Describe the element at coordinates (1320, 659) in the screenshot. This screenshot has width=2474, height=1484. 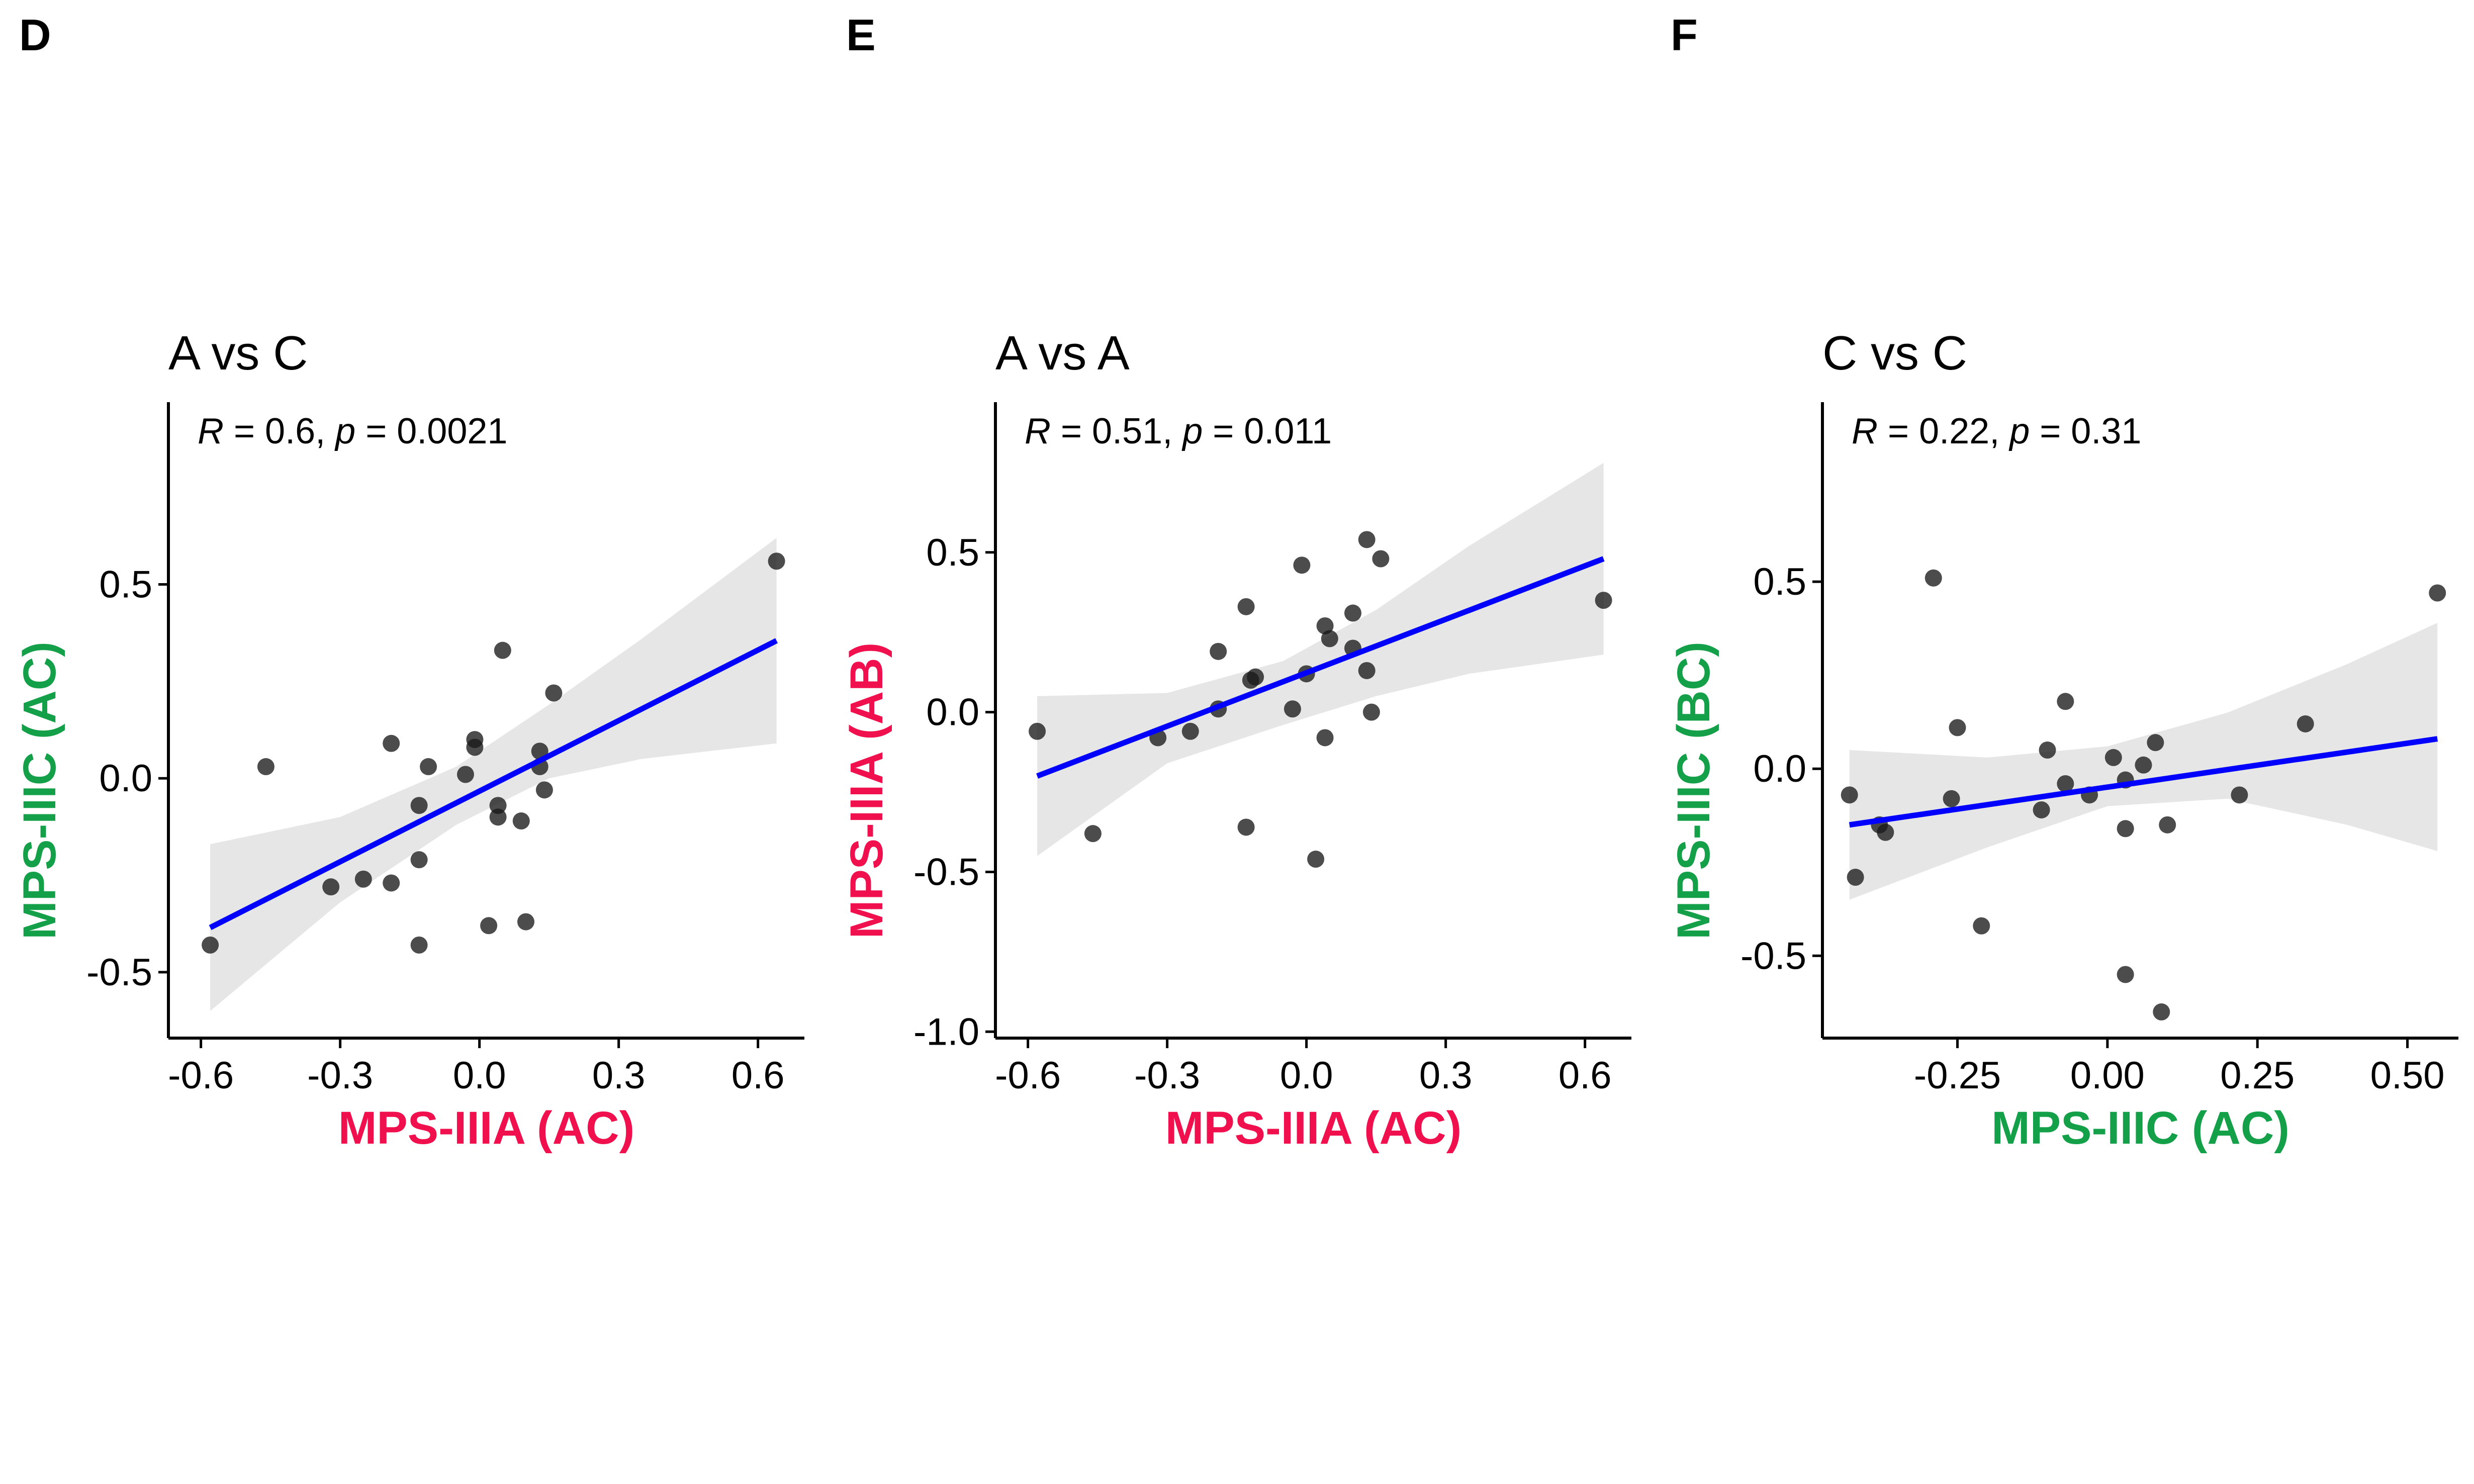
I see `confidence-band` at that location.